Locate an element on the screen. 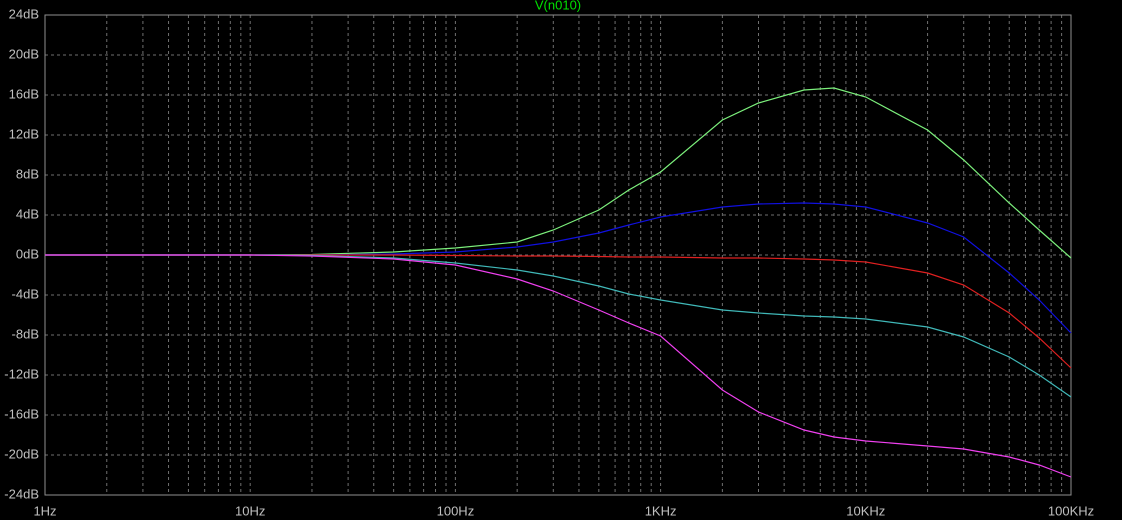 The width and height of the screenshot is (1122, 520). x-tick-label: 100KHz is located at coordinates (1071, 510).